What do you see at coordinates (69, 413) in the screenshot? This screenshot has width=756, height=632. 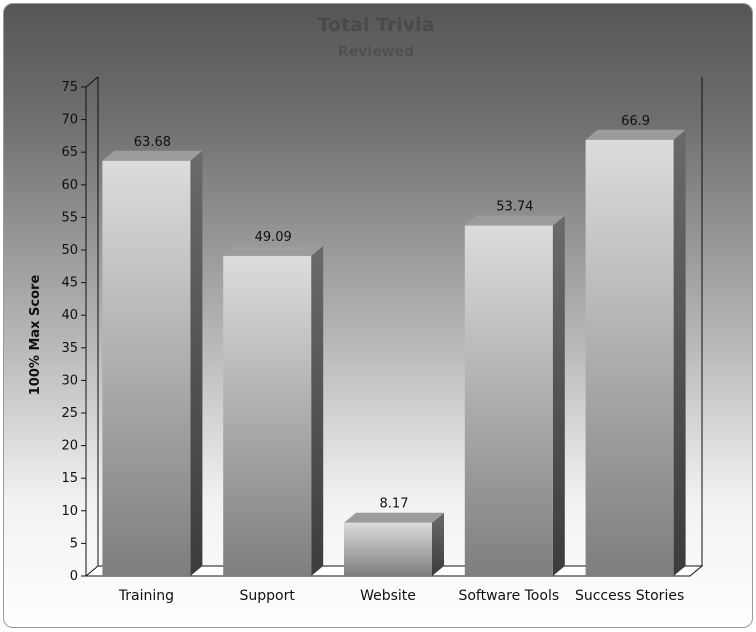 I see `y-tick-label: 25` at bounding box center [69, 413].